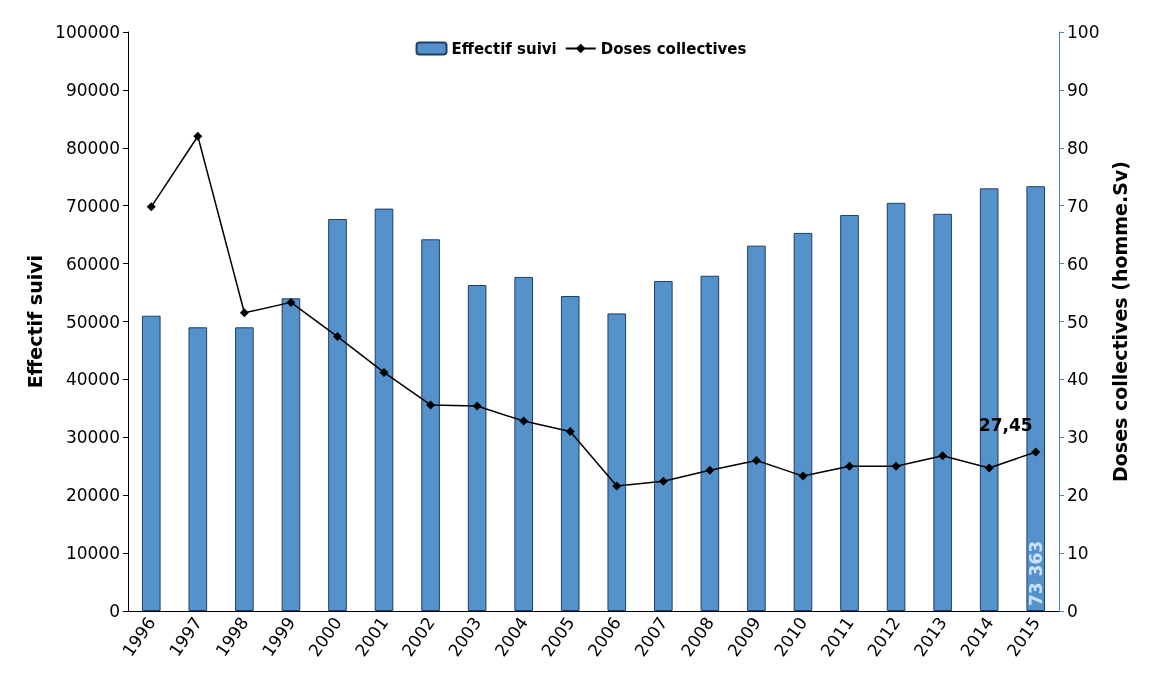 This screenshot has height=687, width=1162. What do you see at coordinates (87, 32) in the screenshot?
I see `y-tick-label: 100000` at bounding box center [87, 32].